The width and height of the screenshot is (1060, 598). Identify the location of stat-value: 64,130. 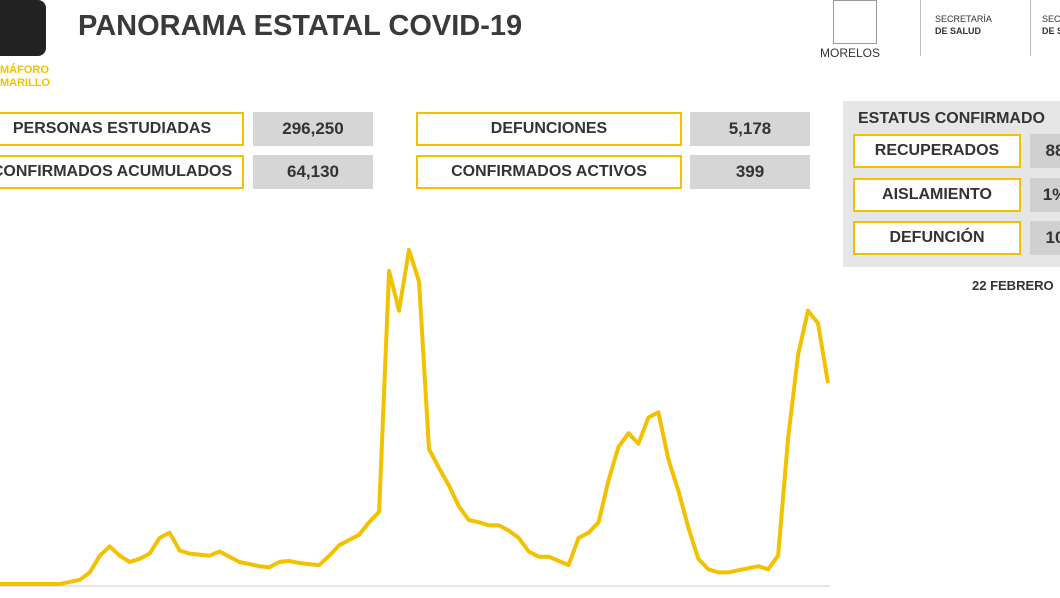
(313, 172).